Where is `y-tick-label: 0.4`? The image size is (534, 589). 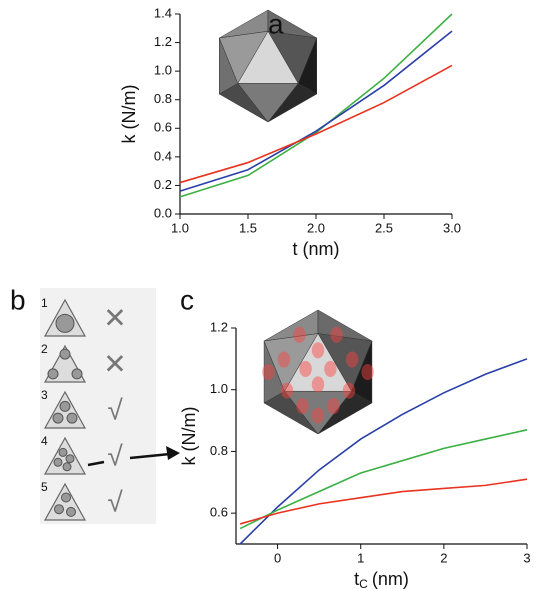 y-tick-label: 0.4 is located at coordinates (163, 155).